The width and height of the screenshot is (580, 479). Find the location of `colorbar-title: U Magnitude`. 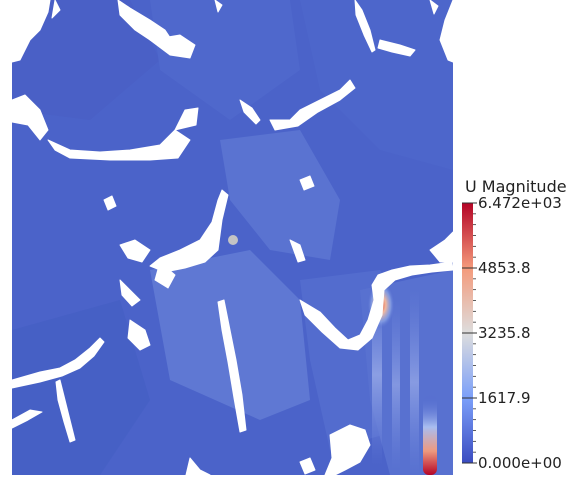

colorbar-title: U Magnitude is located at coordinates (516, 186).